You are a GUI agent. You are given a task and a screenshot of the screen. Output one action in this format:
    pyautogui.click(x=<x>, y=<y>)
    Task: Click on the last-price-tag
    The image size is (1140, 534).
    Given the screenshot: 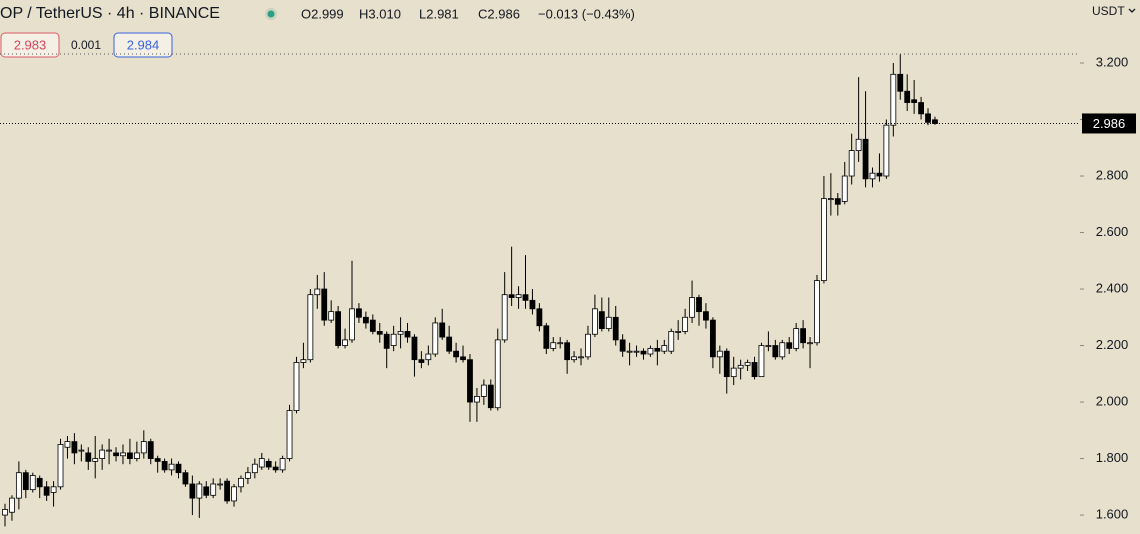 What is the action you would take?
    pyautogui.click(x=1109, y=123)
    